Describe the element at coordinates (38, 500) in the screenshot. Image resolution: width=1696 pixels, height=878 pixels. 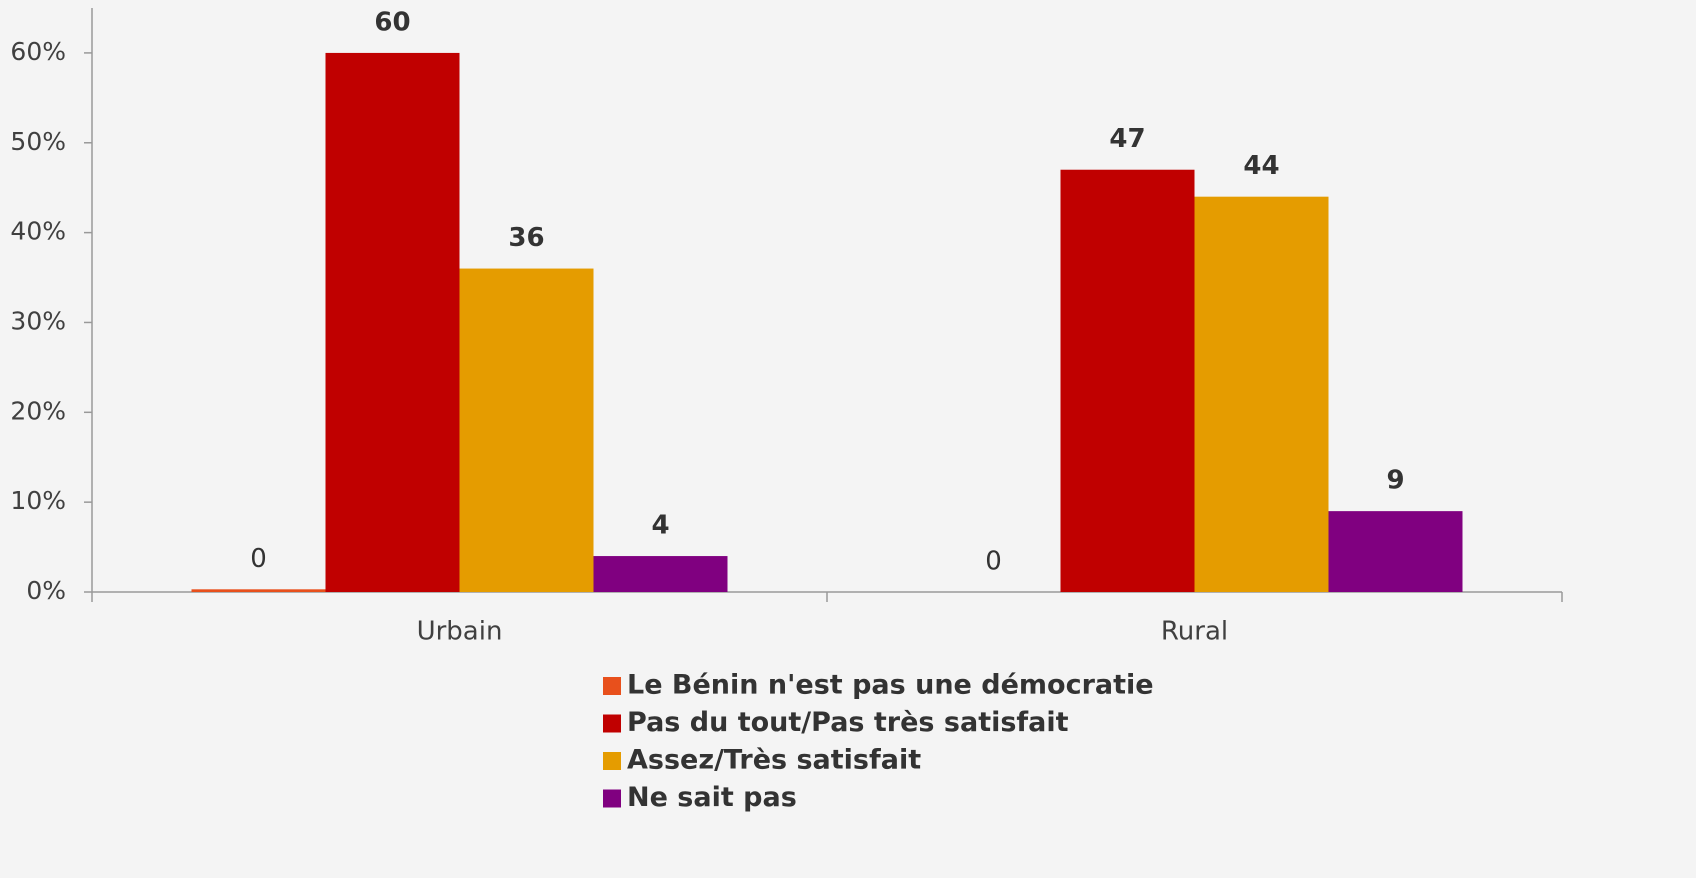
I see `y-tick-label: 10%` at that location.